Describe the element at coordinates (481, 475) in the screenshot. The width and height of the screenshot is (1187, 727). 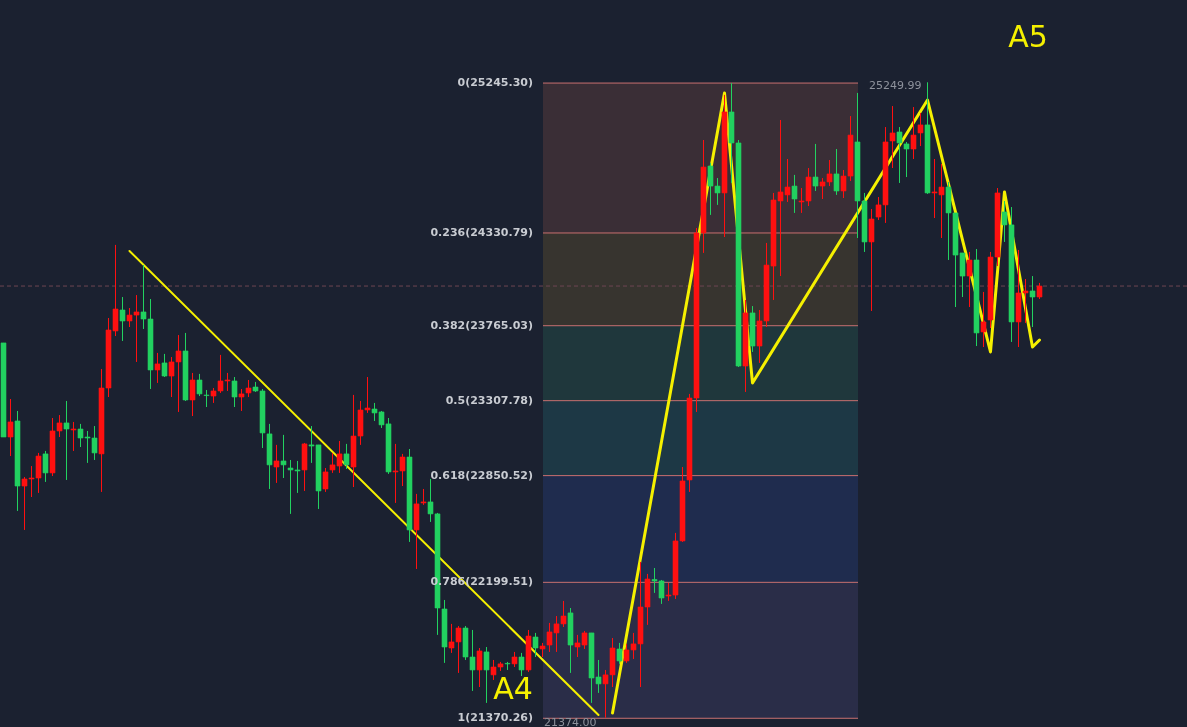
I see `ref-line-label: 0.618(22850.52)` at that location.